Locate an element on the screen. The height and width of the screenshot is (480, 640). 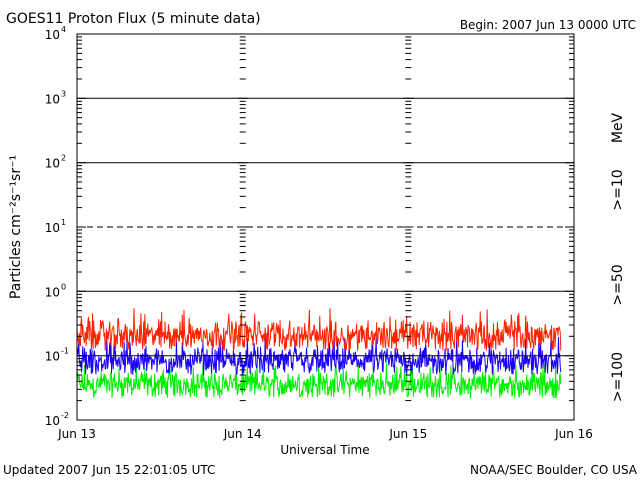
y-tick-exponent: 4 is located at coordinates (63, 29).